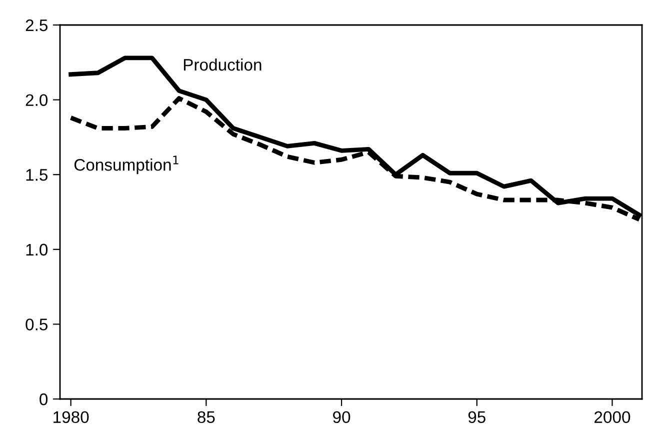  Describe the element at coordinates (612, 417) in the screenshot. I see `x-tick-label: 2000` at that location.